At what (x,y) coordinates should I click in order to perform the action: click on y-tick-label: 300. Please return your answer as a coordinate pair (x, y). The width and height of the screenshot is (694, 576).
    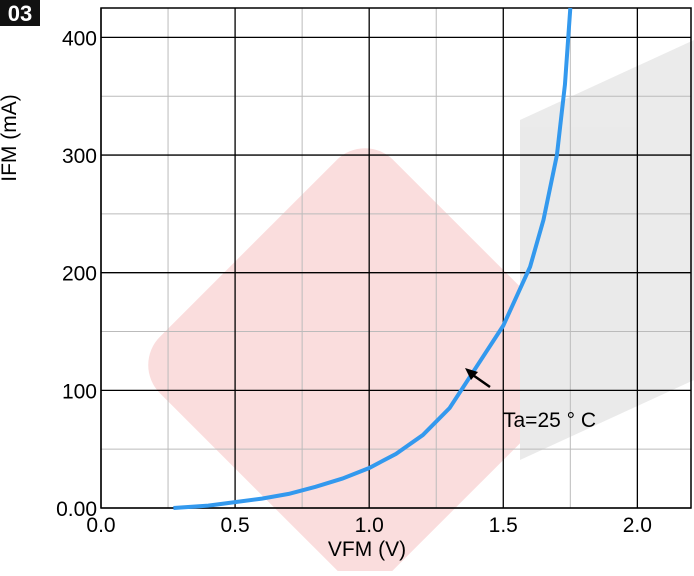
    Looking at the image, I should click on (79, 156).